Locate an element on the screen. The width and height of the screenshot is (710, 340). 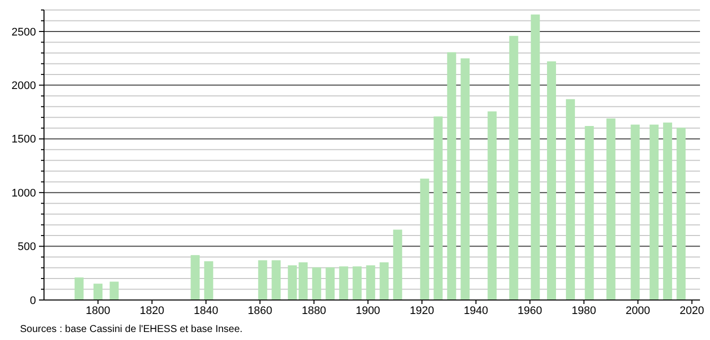
y-tick-label: 1500 is located at coordinates (24, 140).